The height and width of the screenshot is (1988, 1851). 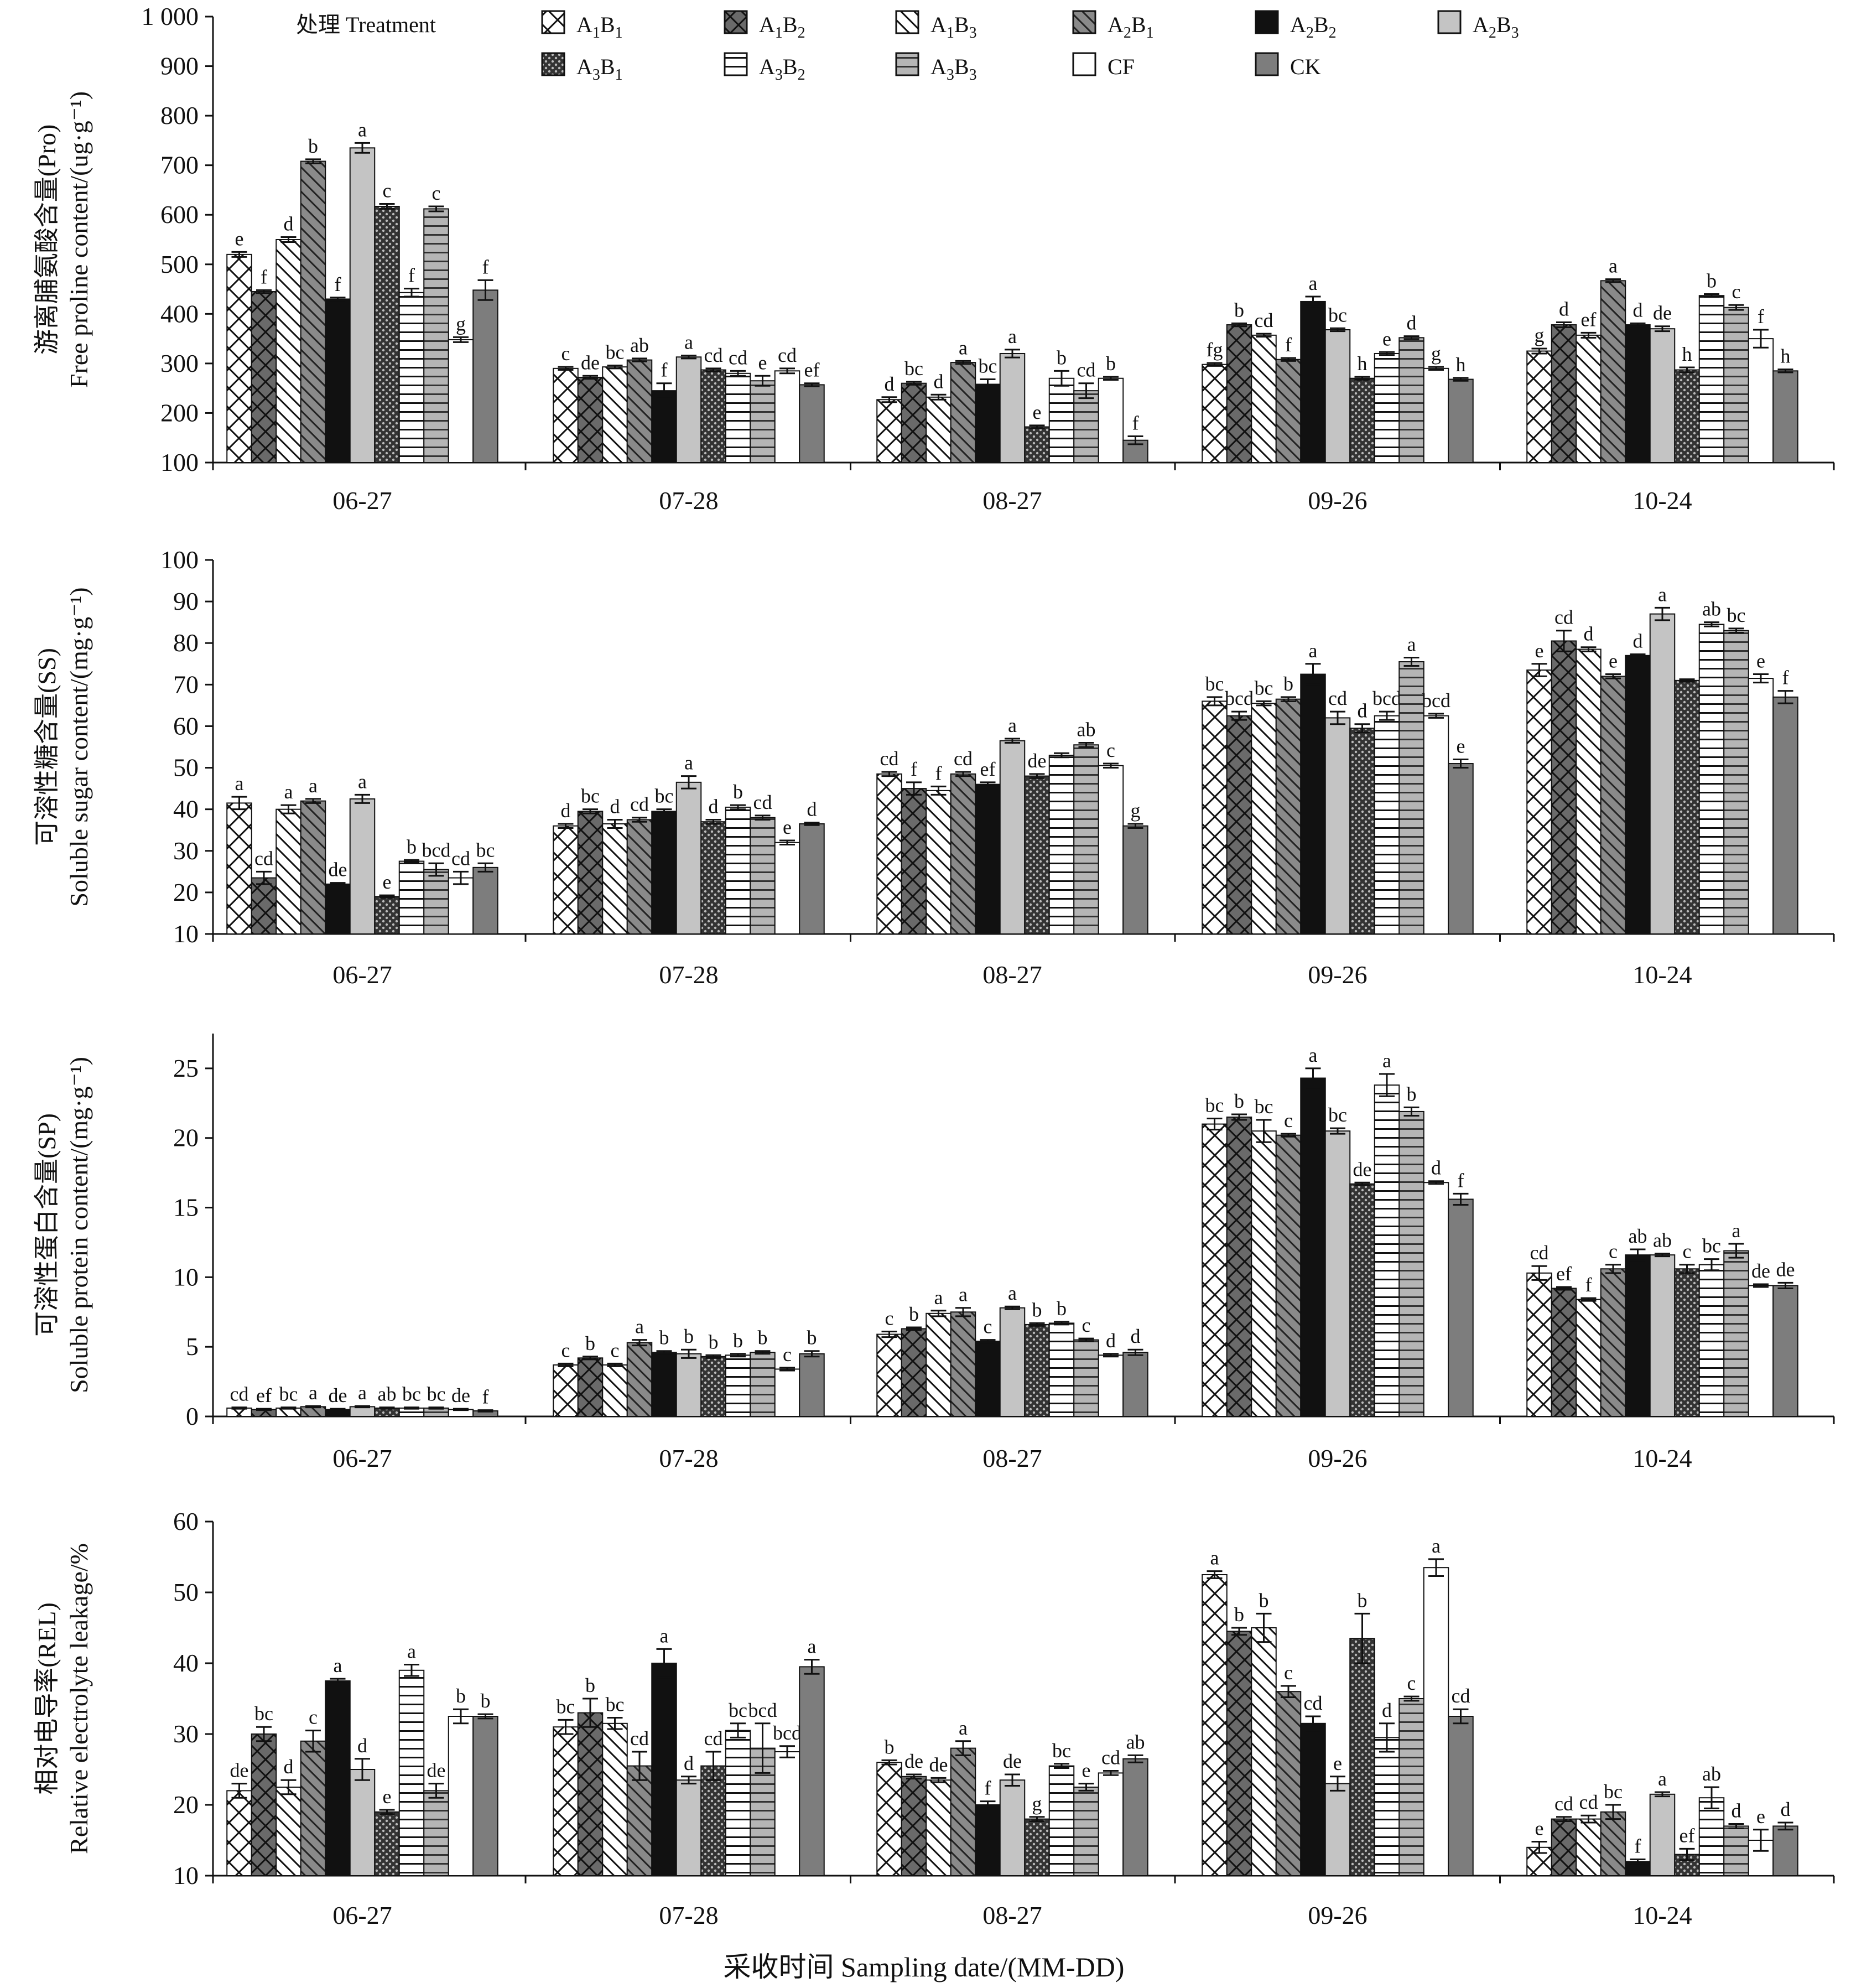 What do you see at coordinates (736, 22) in the screenshot?
I see `legend-swatch-a1b2` at bounding box center [736, 22].